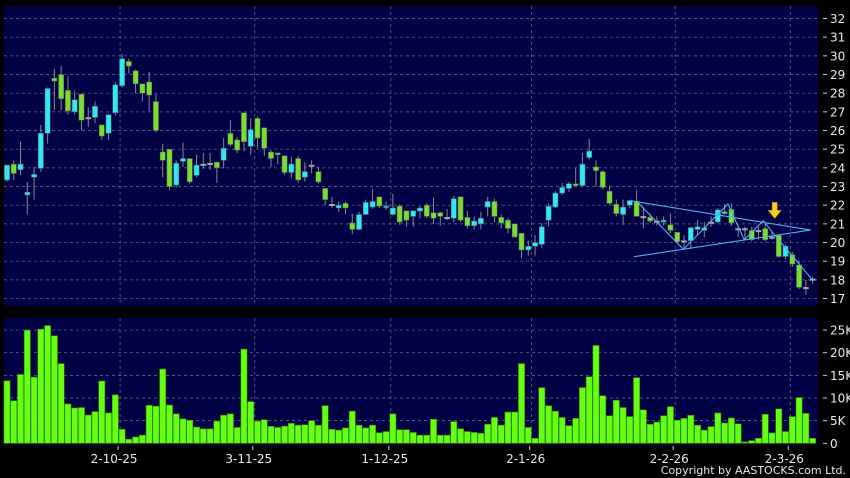 Image resolution: width=850 pixels, height=478 pixels. I want to click on triangle-upper-trendline, so click(720, 215).